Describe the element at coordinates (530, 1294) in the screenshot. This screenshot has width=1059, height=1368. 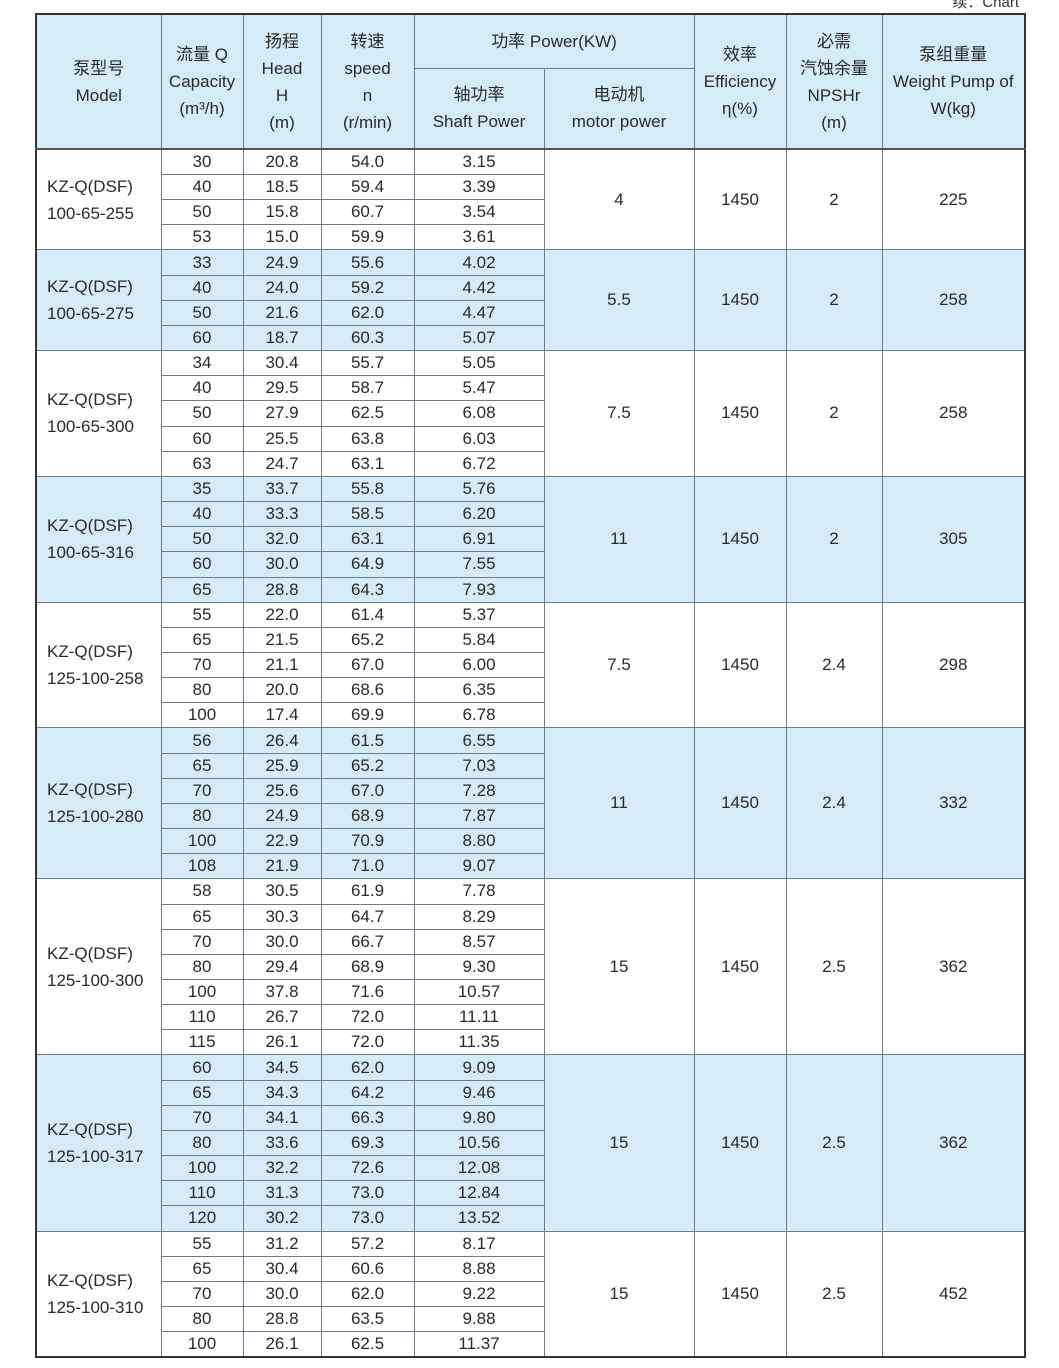
I see `table-row: 70 30.0 62.0 9.22` at that location.